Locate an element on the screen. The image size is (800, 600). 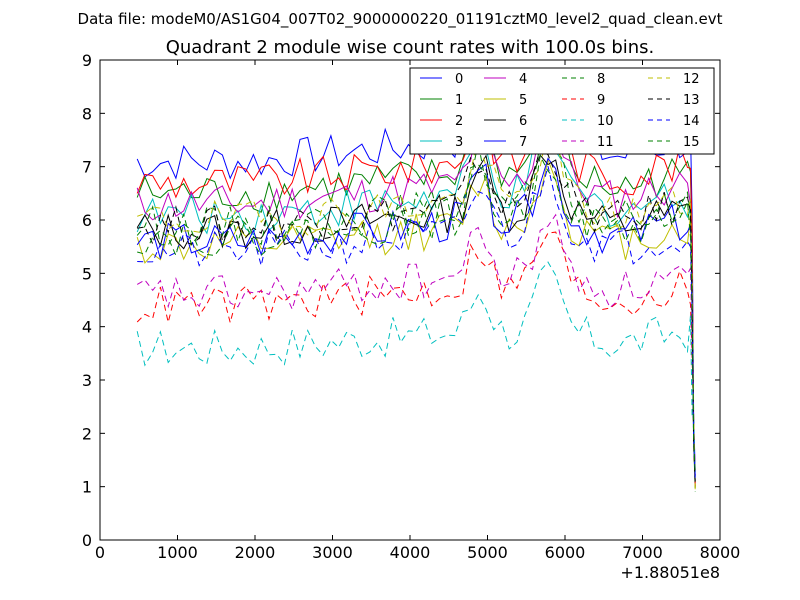
x-tick-label: 7000 is located at coordinates (642, 552).